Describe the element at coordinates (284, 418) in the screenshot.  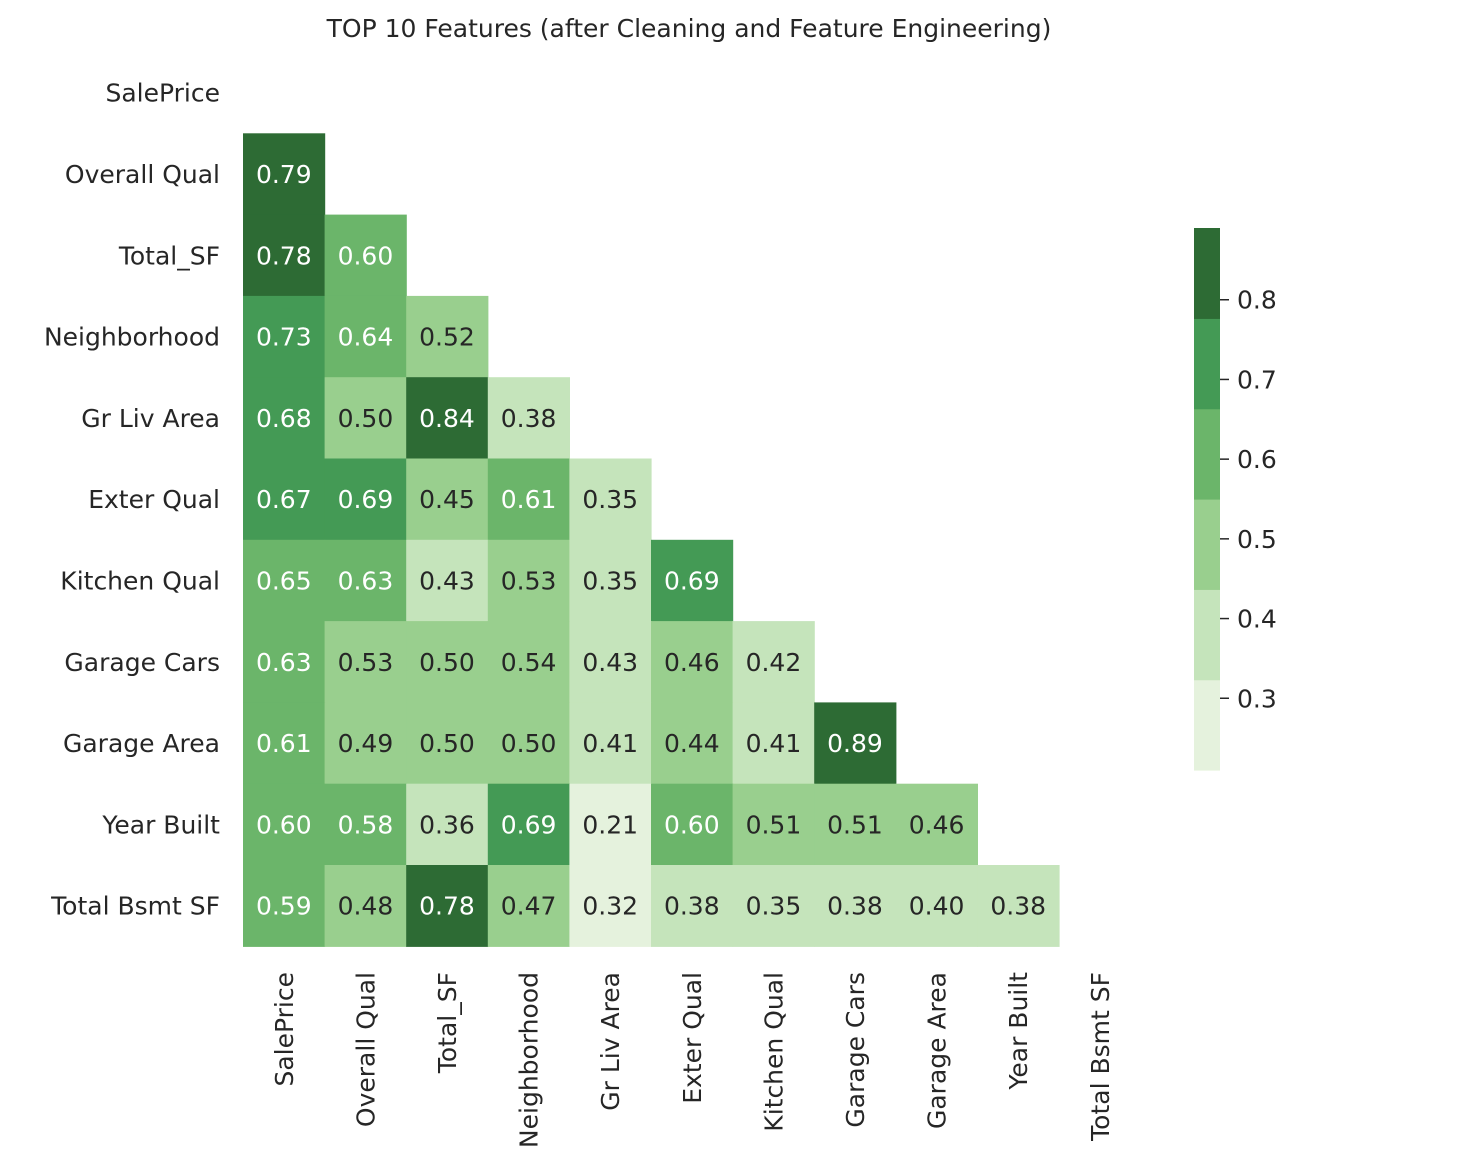
I see `heatmap-cell-value: 0.68` at that location.